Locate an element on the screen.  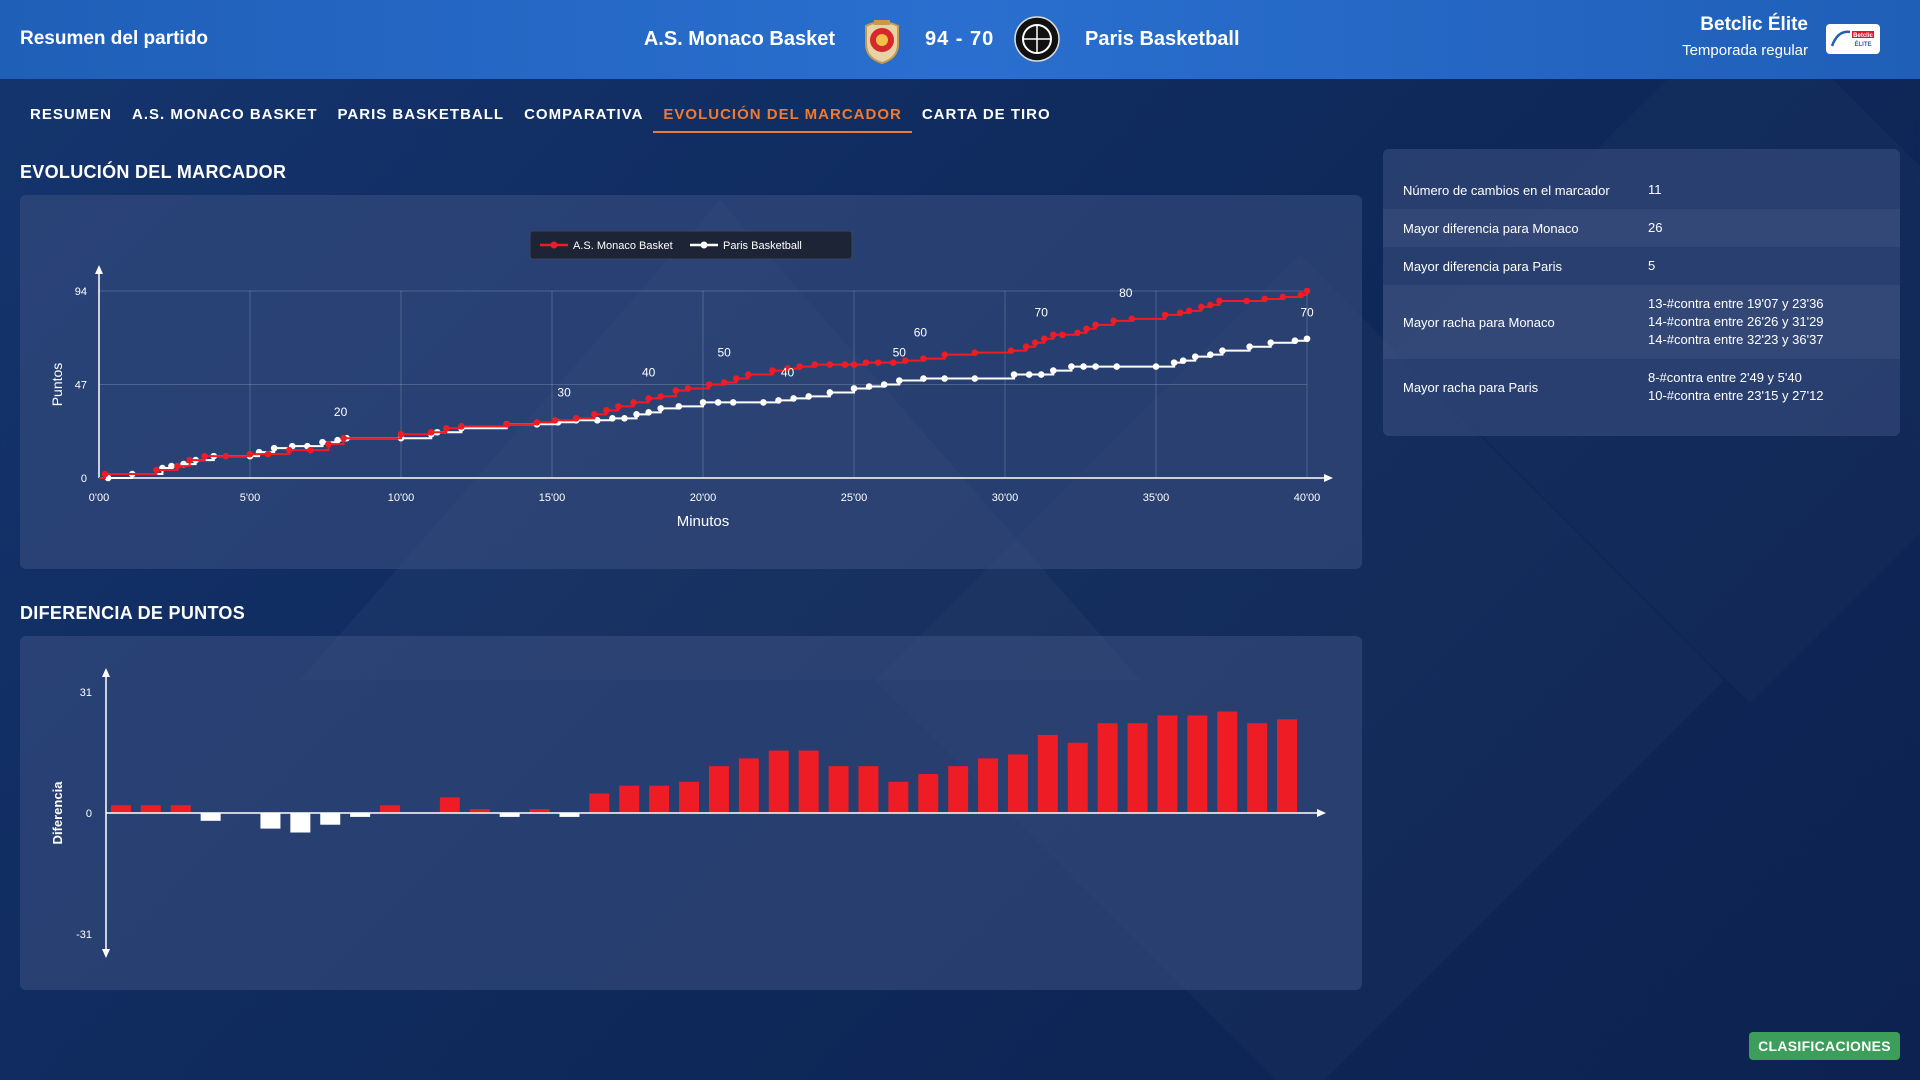
legend-label: A.S. Monaco Basket is located at coordinates (623, 246).